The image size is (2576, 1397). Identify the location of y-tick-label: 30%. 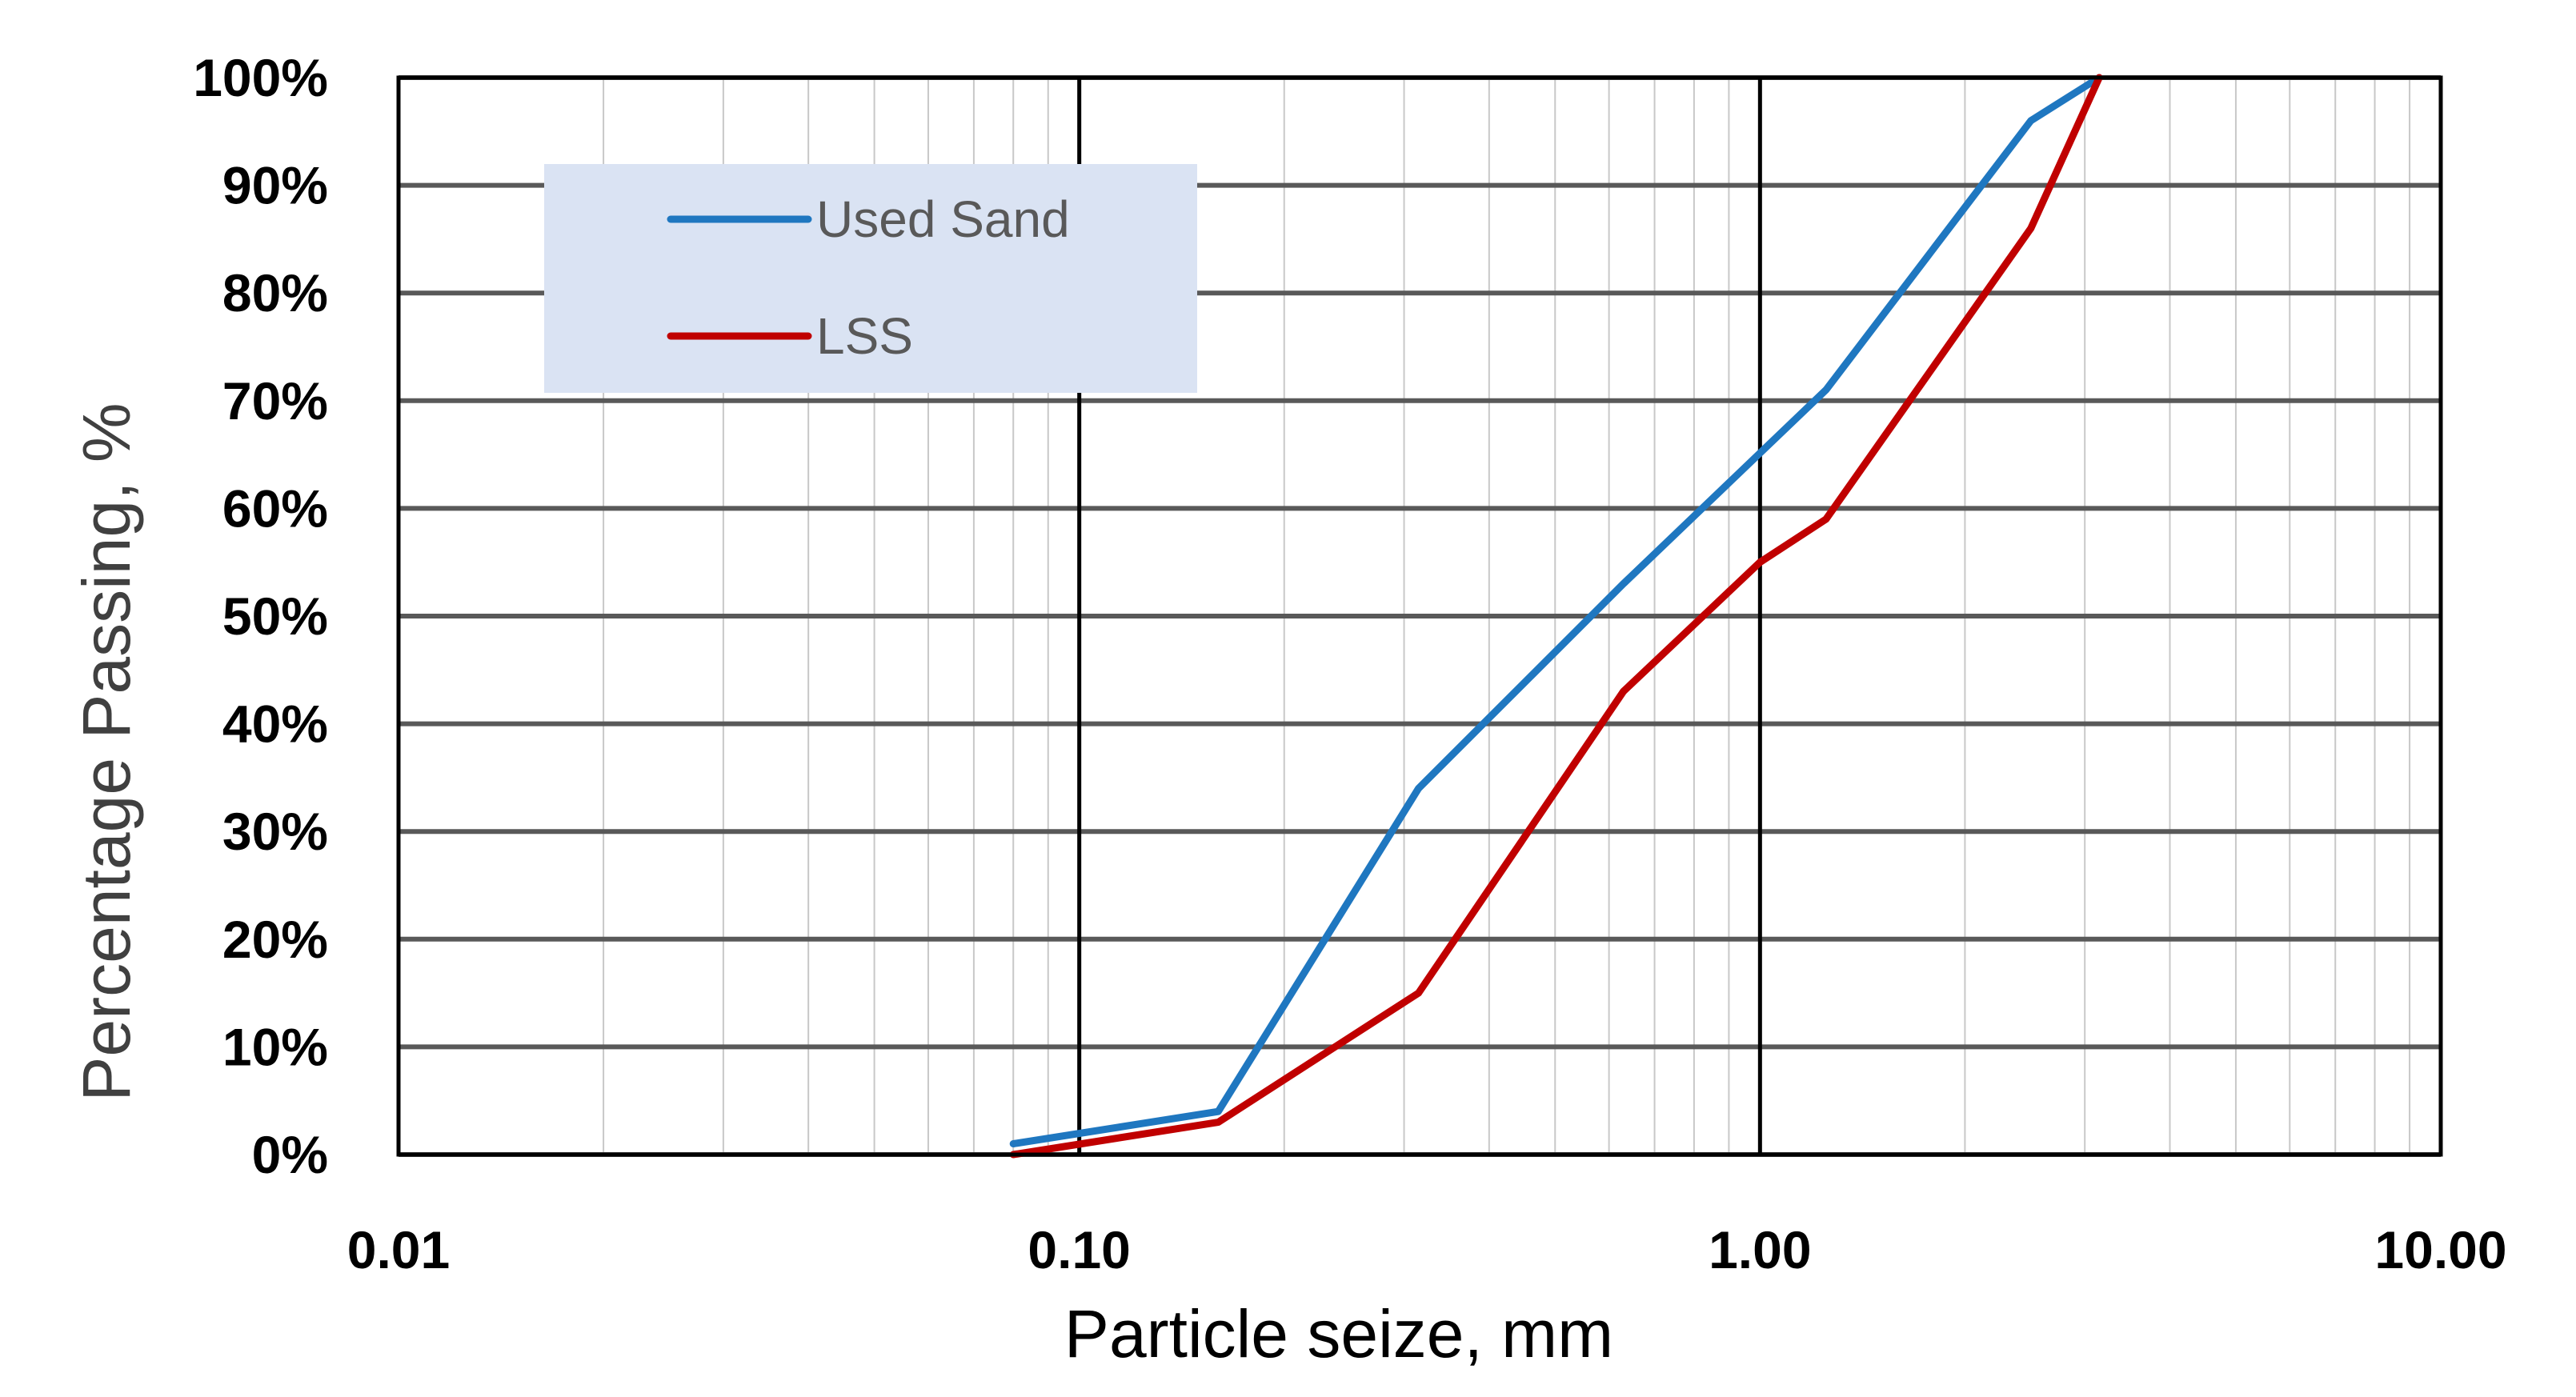
(275, 831).